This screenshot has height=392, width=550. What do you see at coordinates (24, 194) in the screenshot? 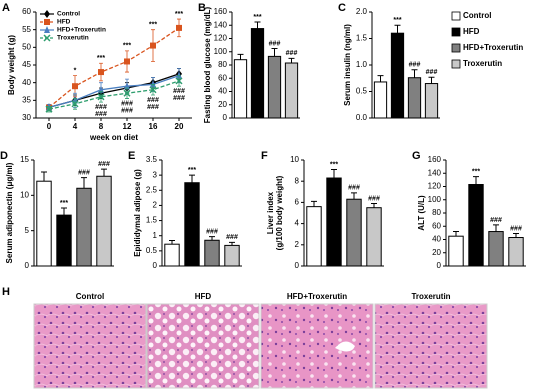
I see `y-tick-label: 10` at bounding box center [24, 194].